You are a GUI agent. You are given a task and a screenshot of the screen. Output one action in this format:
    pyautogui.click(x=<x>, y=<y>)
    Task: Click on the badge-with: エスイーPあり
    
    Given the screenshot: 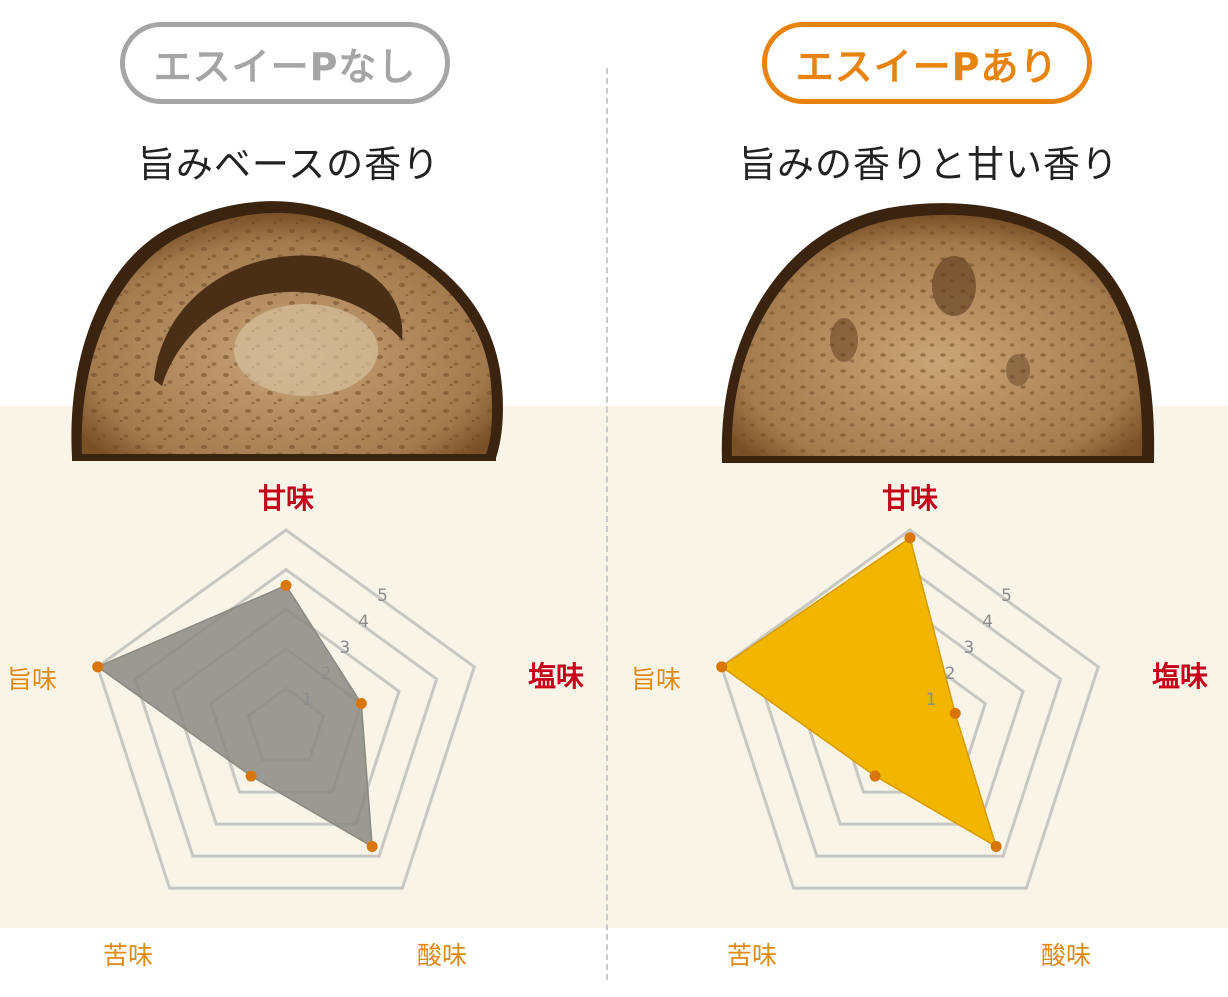 What is the action you would take?
    pyautogui.click(x=927, y=63)
    